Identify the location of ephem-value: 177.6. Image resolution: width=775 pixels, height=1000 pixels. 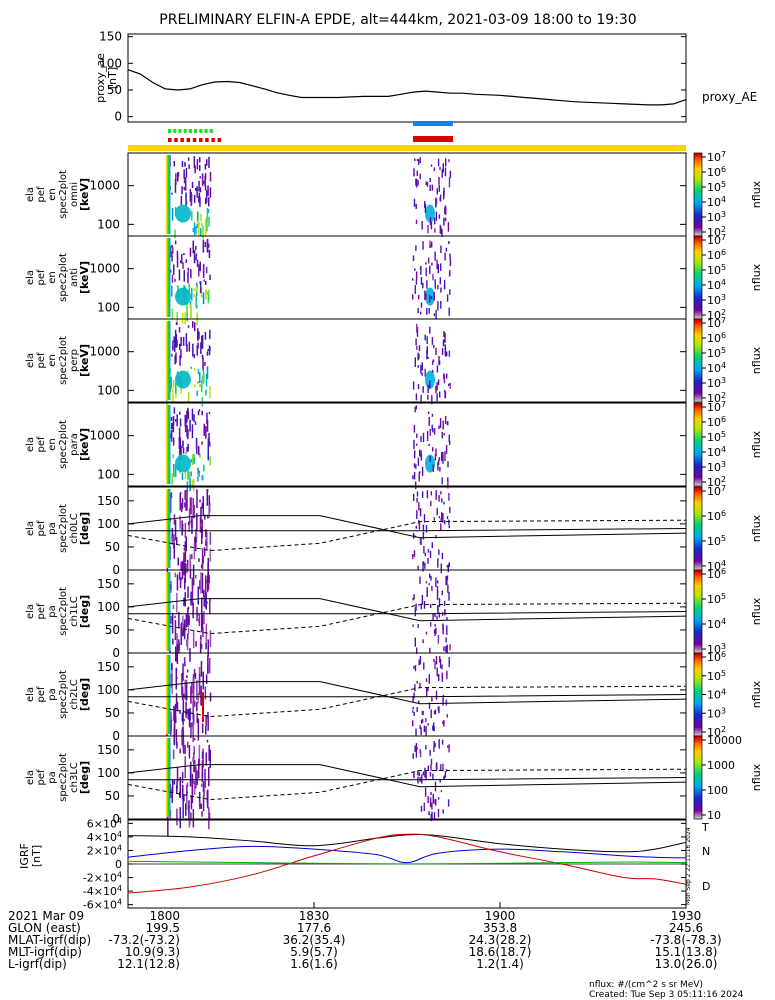
(314, 928).